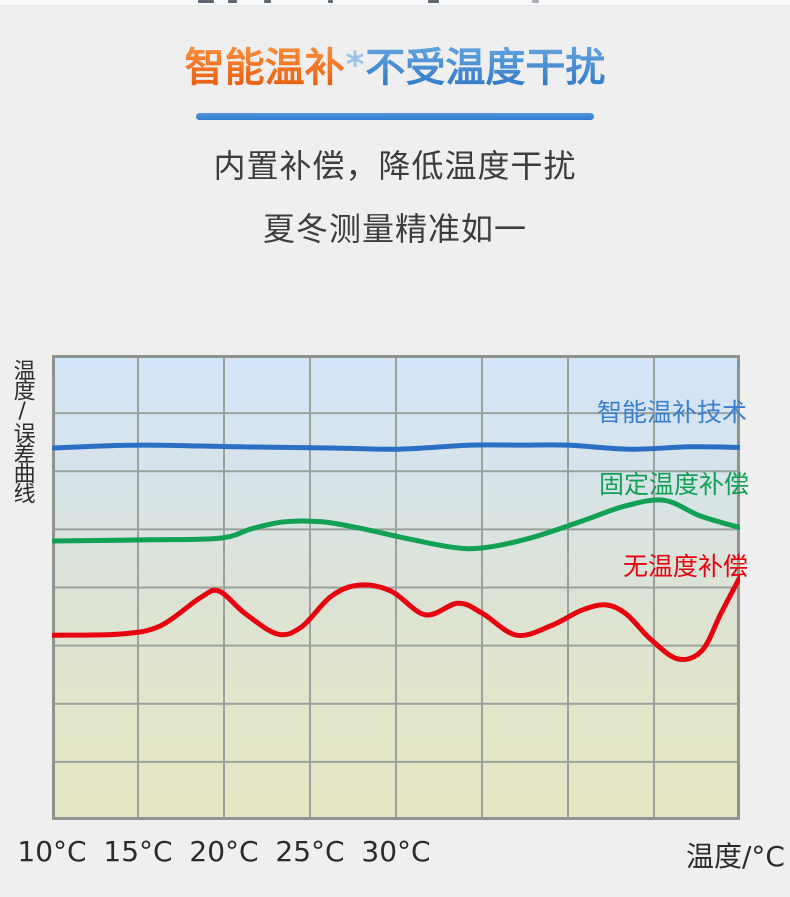  What do you see at coordinates (395, 3) in the screenshot?
I see `top-edge-remnant` at bounding box center [395, 3].